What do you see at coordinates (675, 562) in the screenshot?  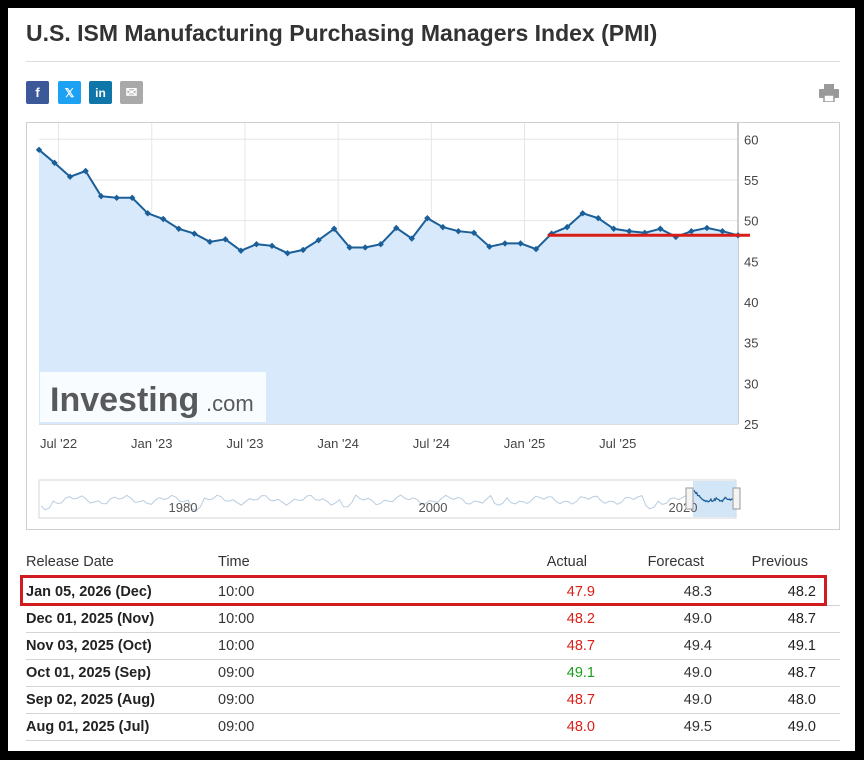 I see `header-forecast: Forecast` at bounding box center [675, 562].